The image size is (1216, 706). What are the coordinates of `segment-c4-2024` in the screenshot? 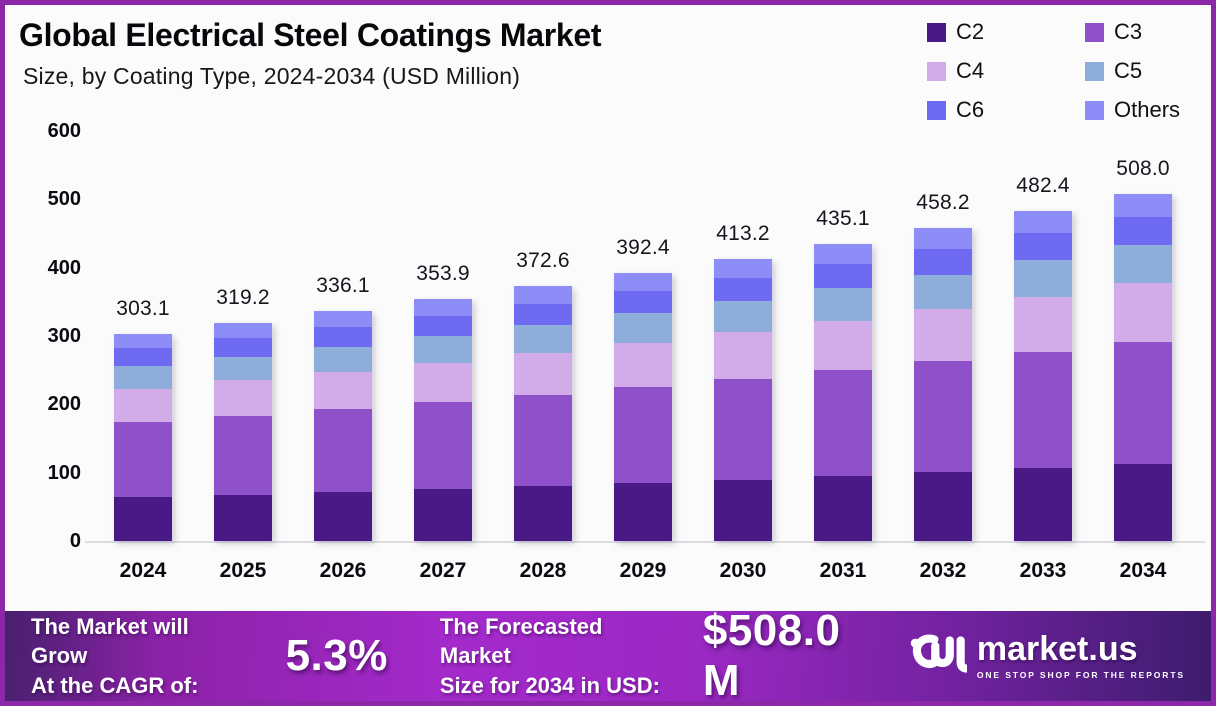 It's located at (143, 405).